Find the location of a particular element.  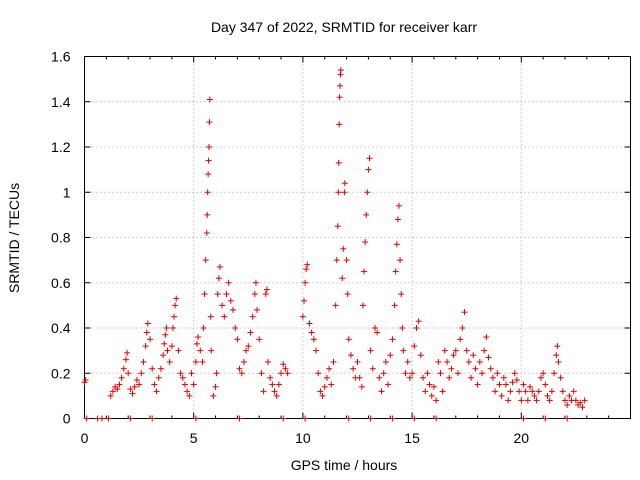

y-tick-label: 1 is located at coordinates (67, 192).